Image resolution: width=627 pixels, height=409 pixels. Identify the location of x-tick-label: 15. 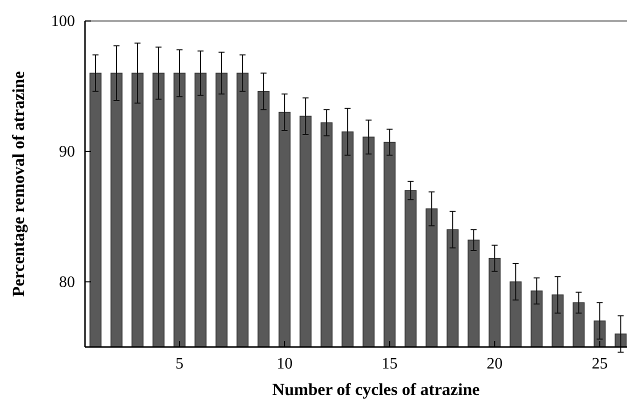
(390, 363).